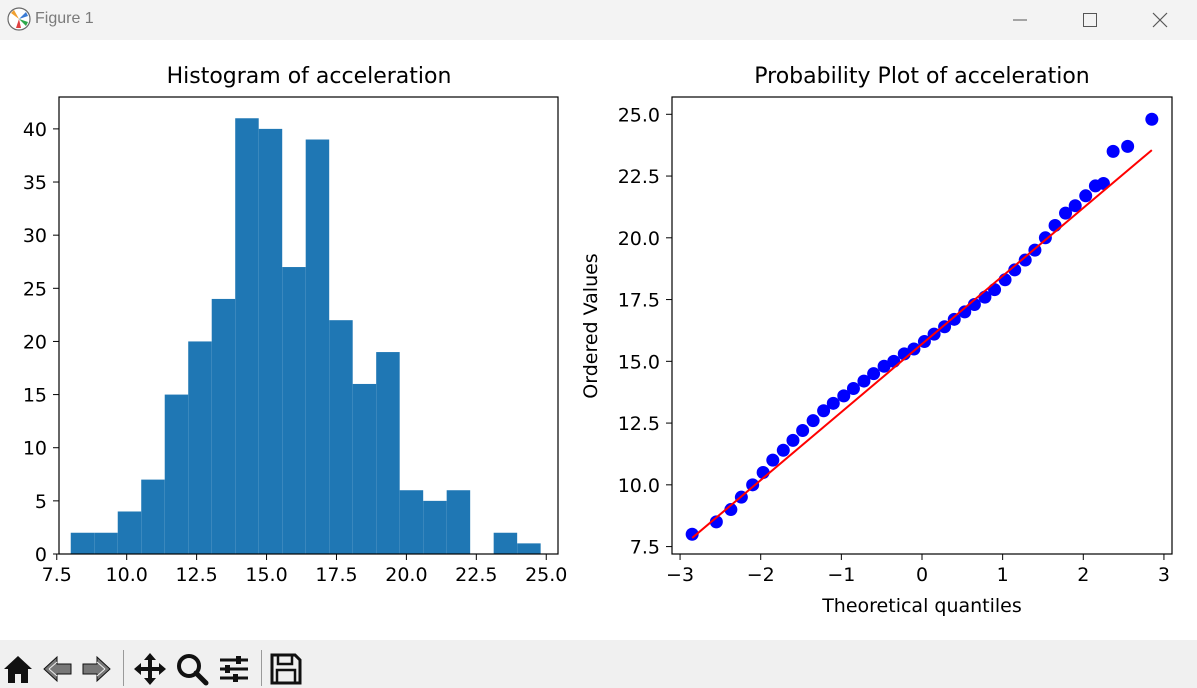 This screenshot has width=1197, height=688. Describe the element at coordinates (336, 575) in the screenshot. I see `x-tick-label: 17.5` at that location.